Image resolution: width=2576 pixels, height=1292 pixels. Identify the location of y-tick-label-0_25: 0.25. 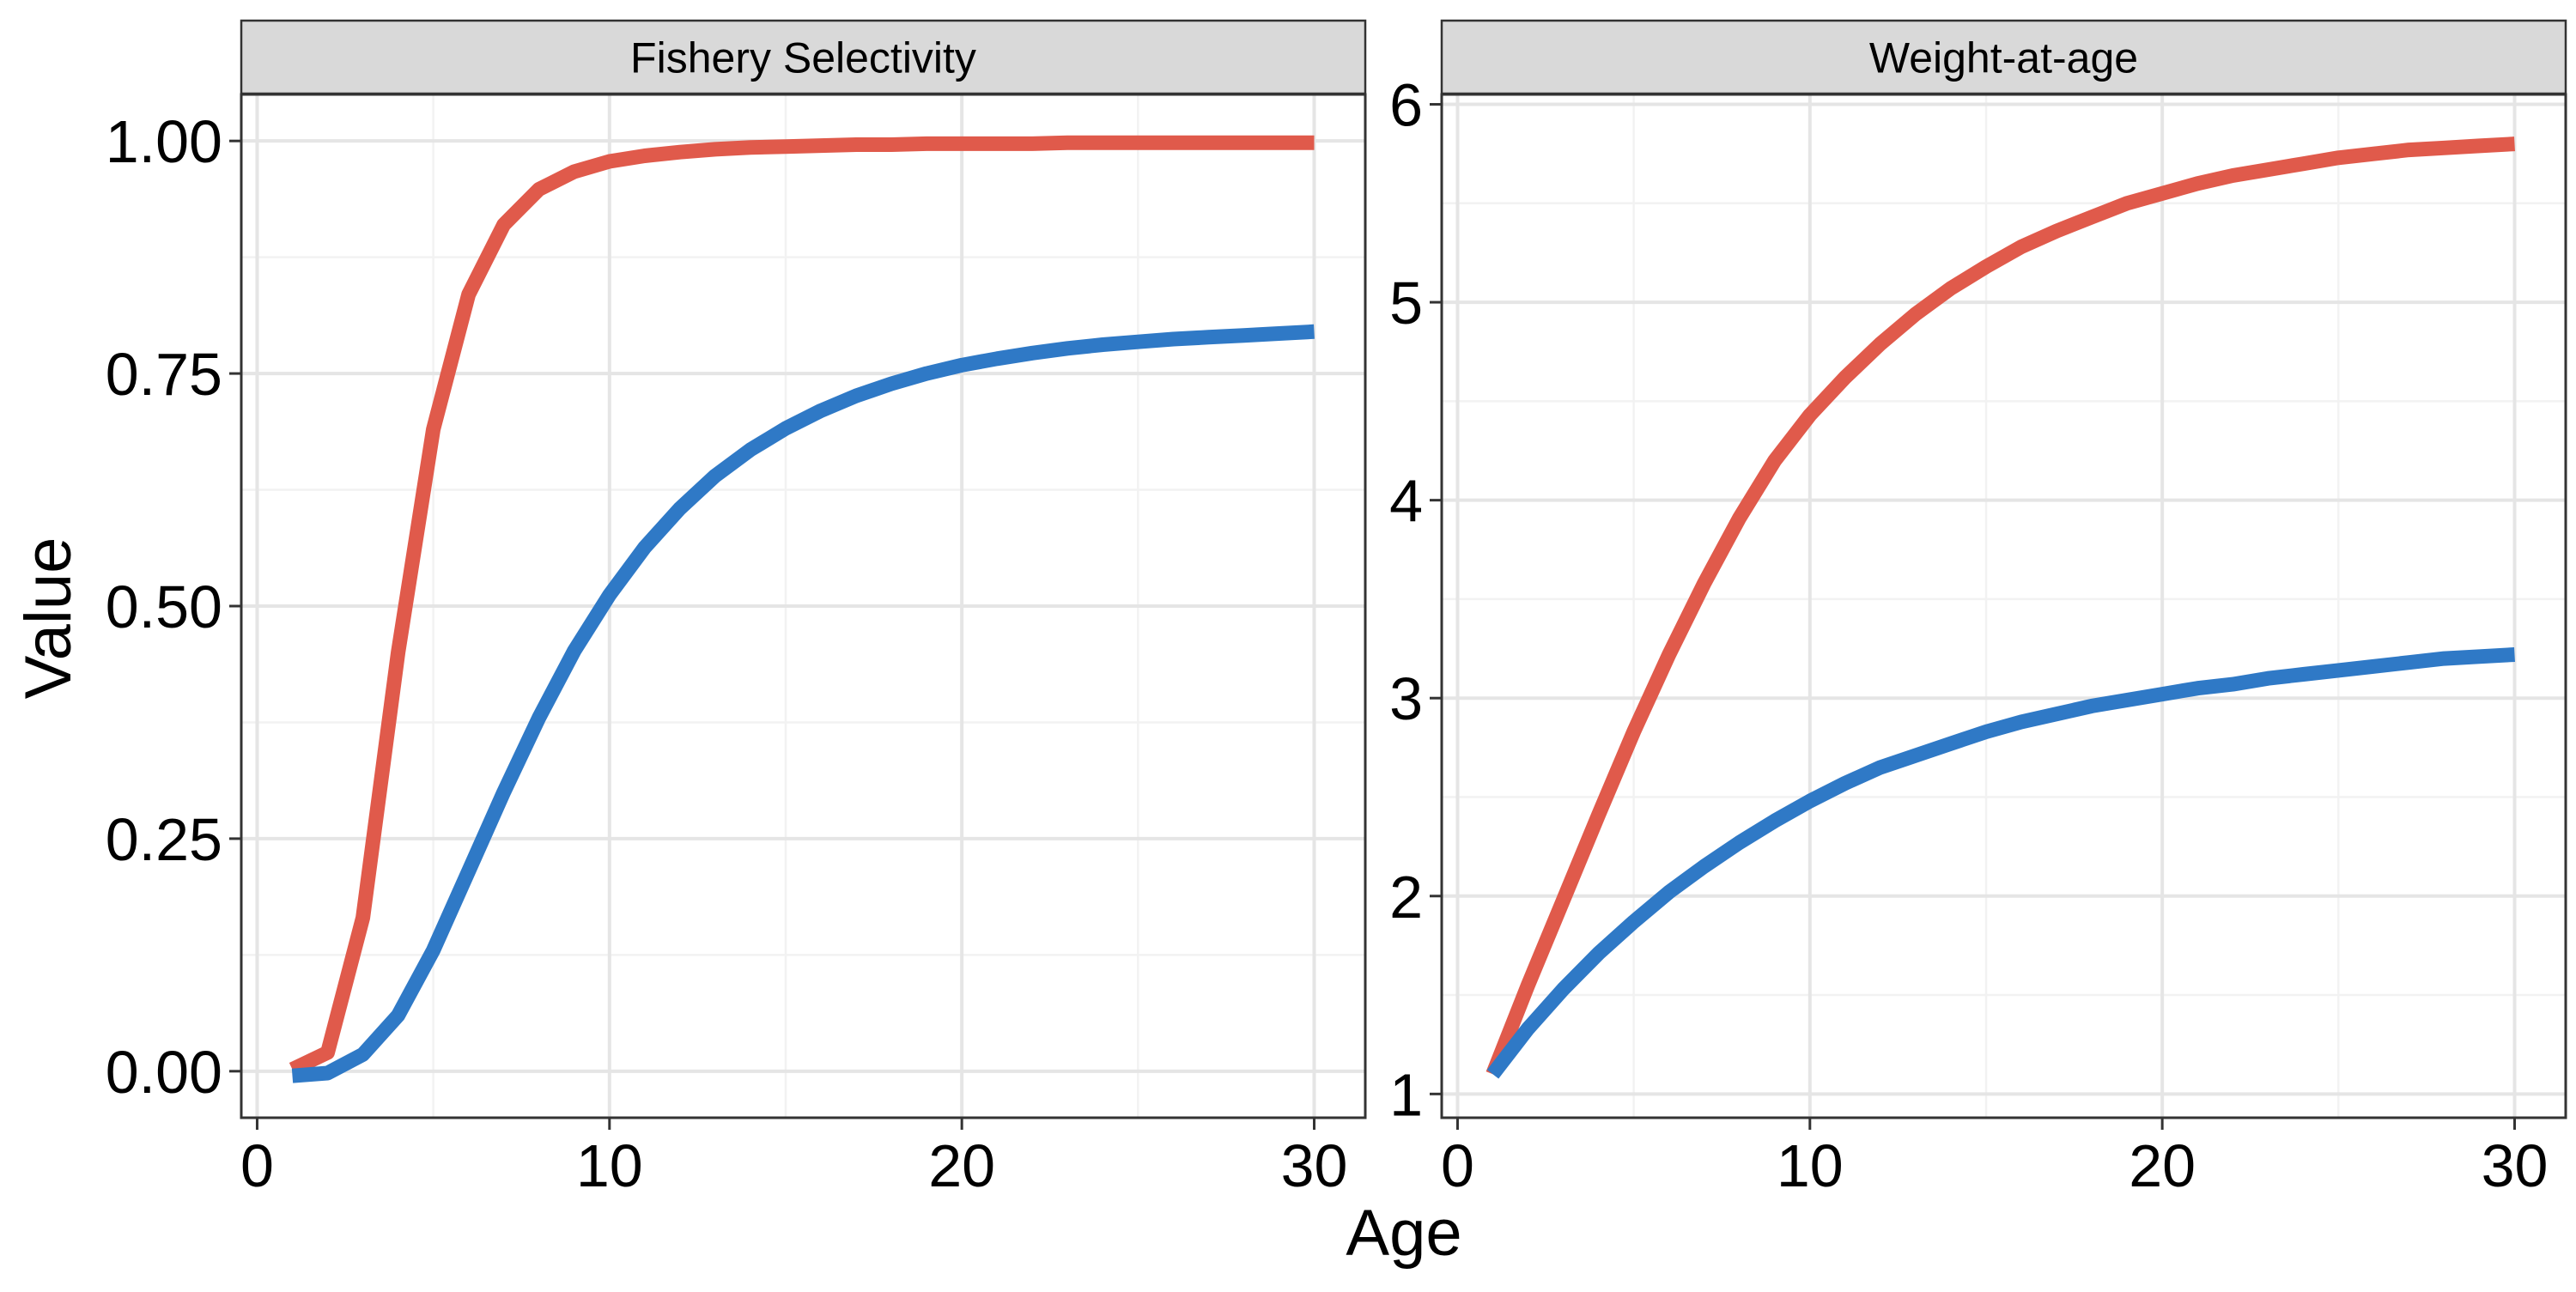
(164, 839).